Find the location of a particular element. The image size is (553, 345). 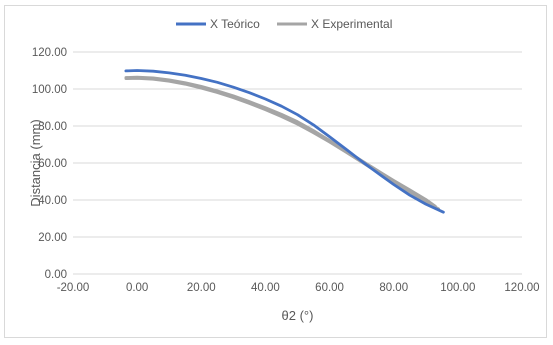

y-tick-label: 40.00 is located at coordinates (52, 201).